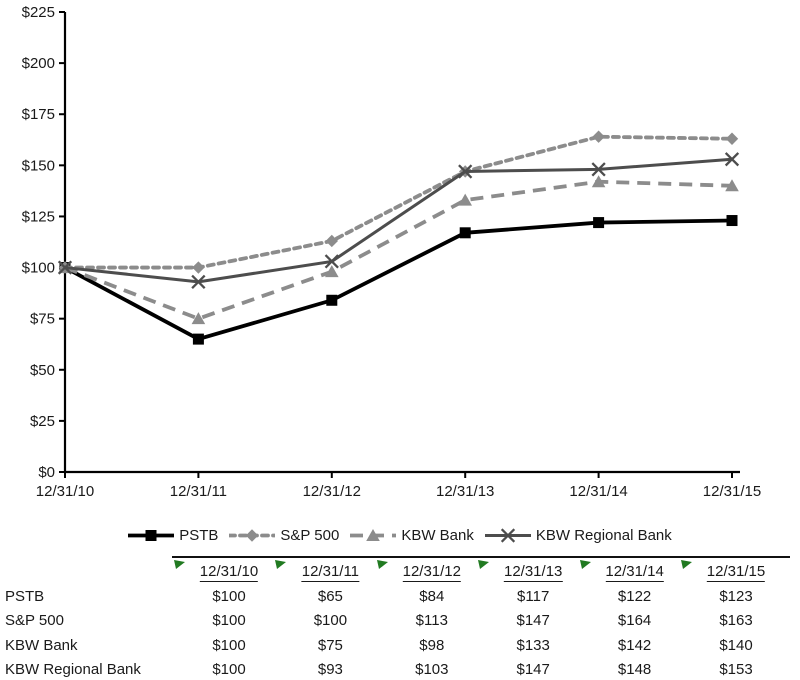 Image resolution: width=800 pixels, height=680 pixels. What do you see at coordinates (38, 268) in the screenshot?
I see `y-axis-tick-label: $100` at bounding box center [38, 268].